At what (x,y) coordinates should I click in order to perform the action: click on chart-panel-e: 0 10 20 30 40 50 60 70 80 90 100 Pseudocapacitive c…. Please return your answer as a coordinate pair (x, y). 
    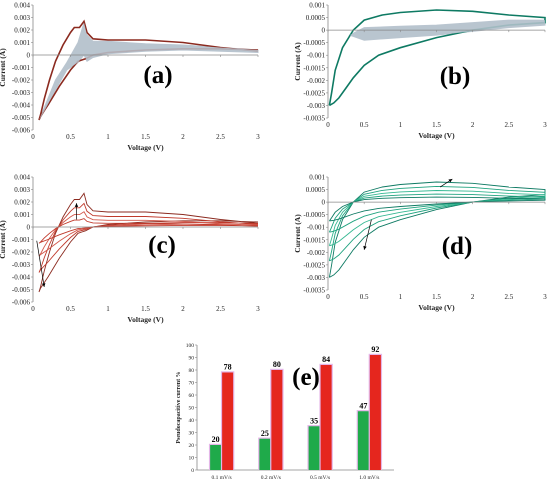
    Looking at the image, I should click on (285, 412).